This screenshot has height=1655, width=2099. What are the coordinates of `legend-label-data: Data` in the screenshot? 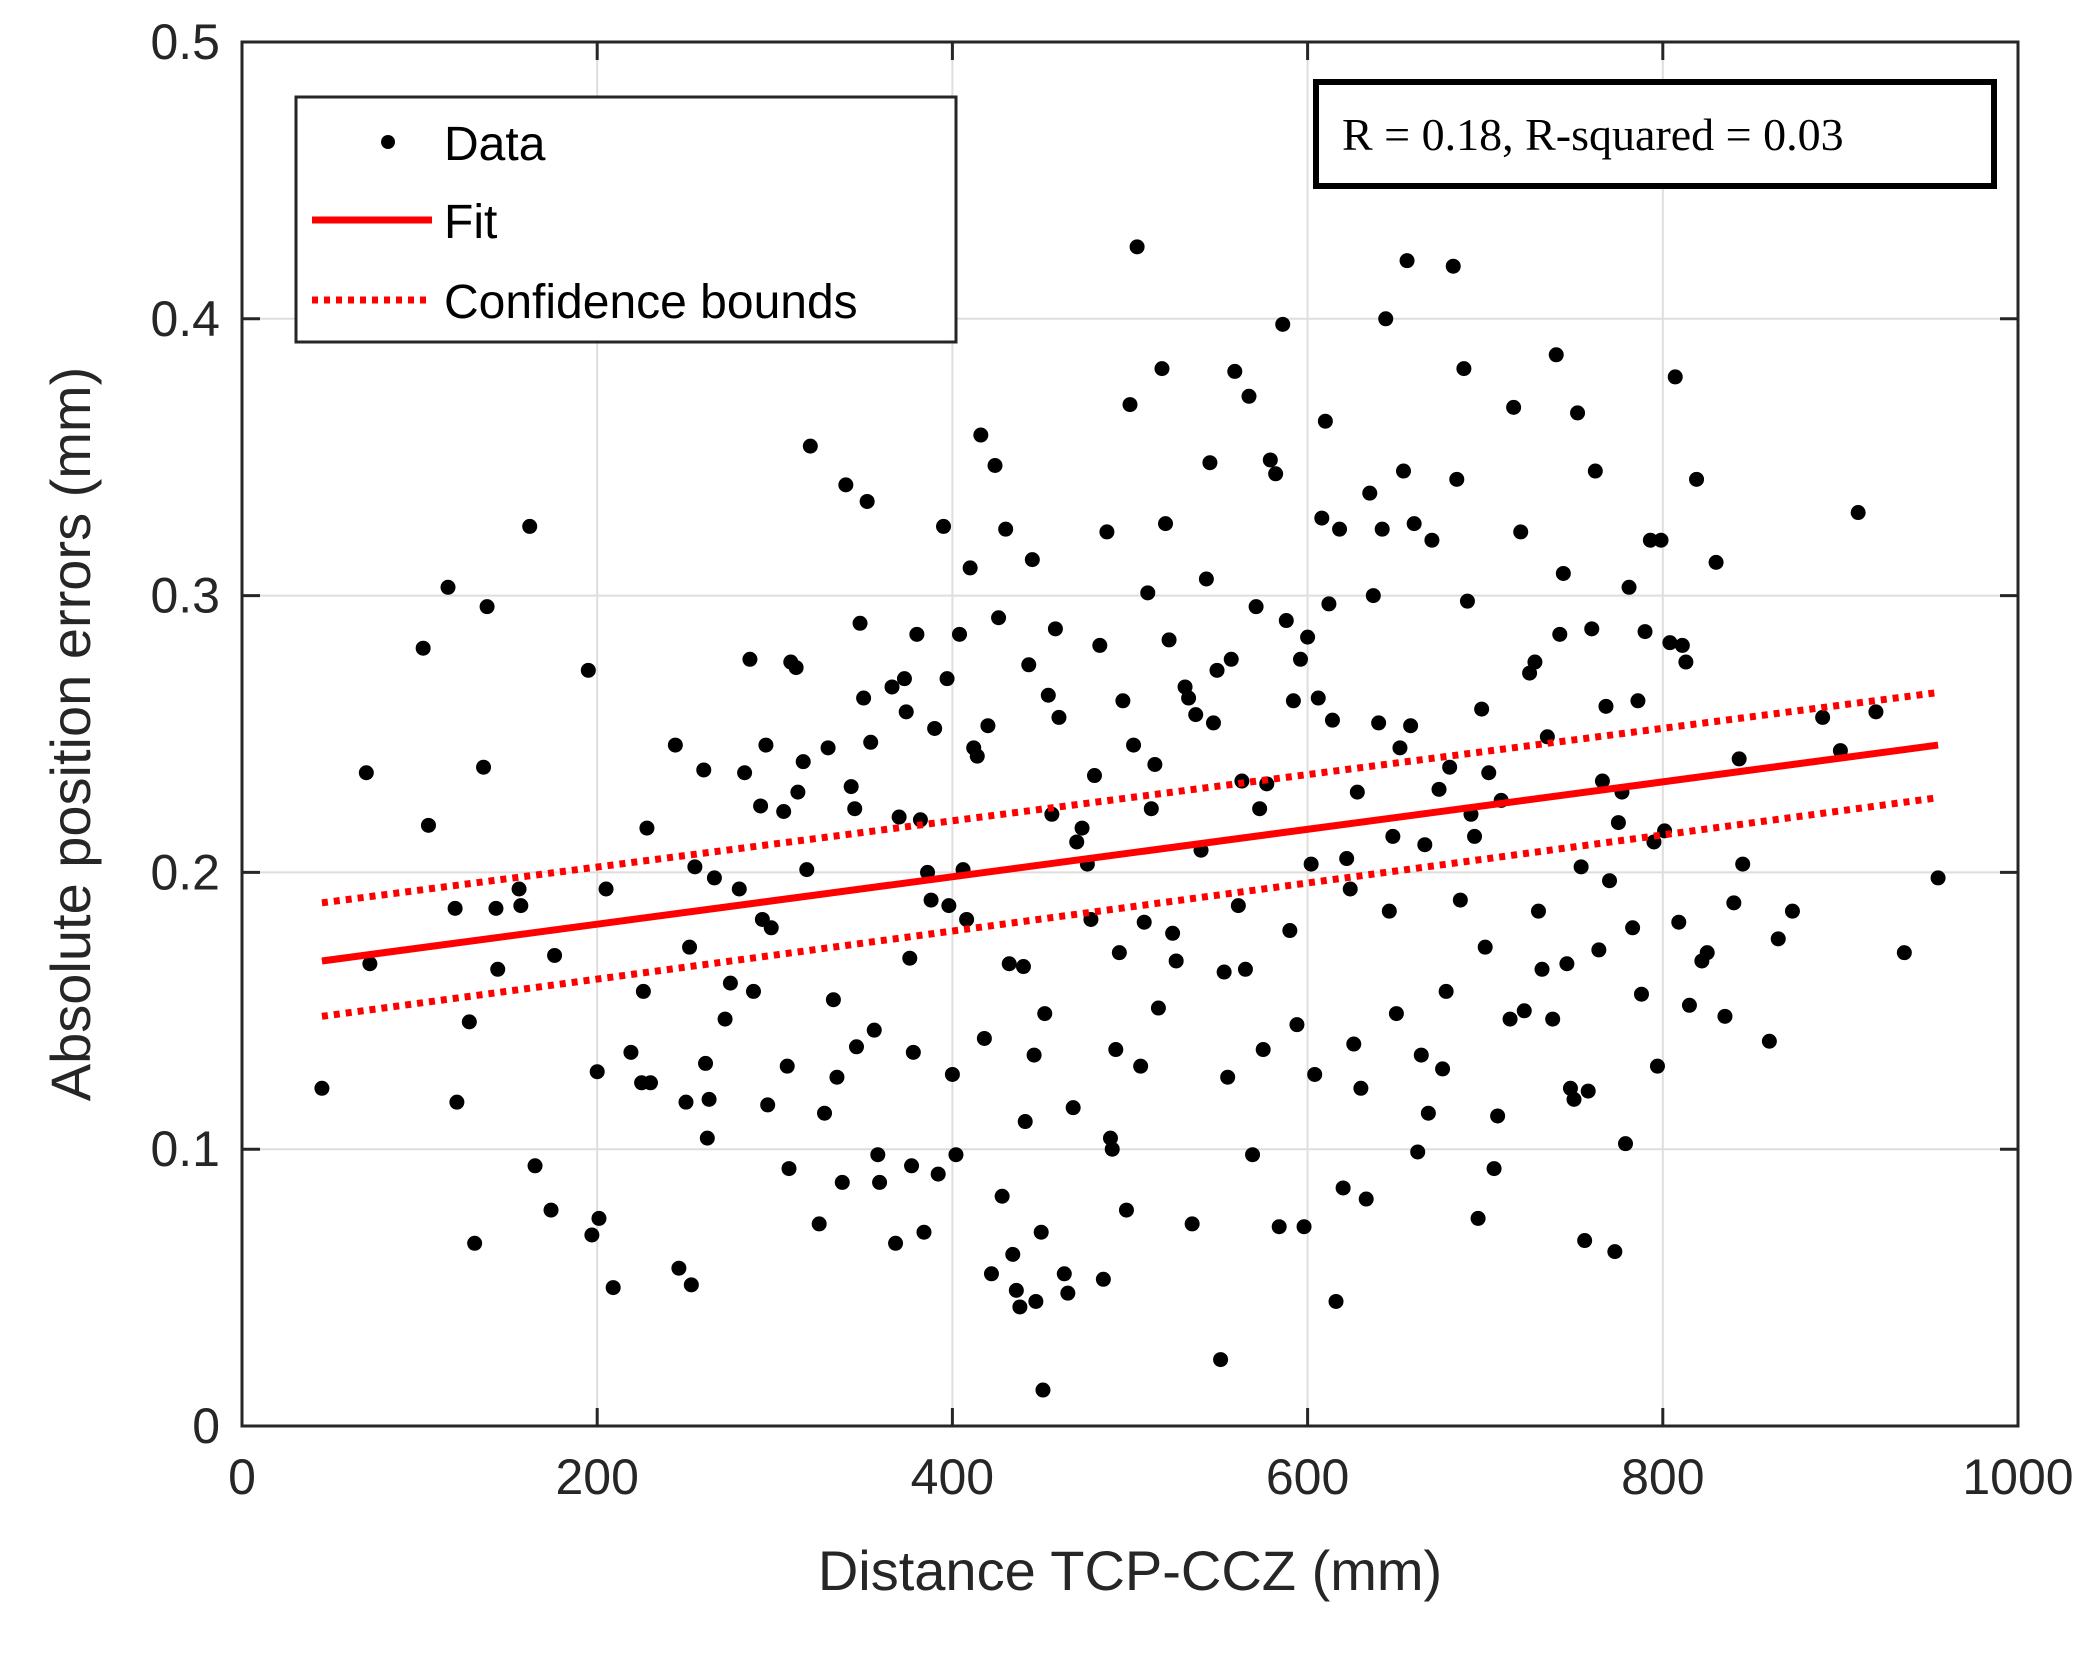 It's located at (495, 144).